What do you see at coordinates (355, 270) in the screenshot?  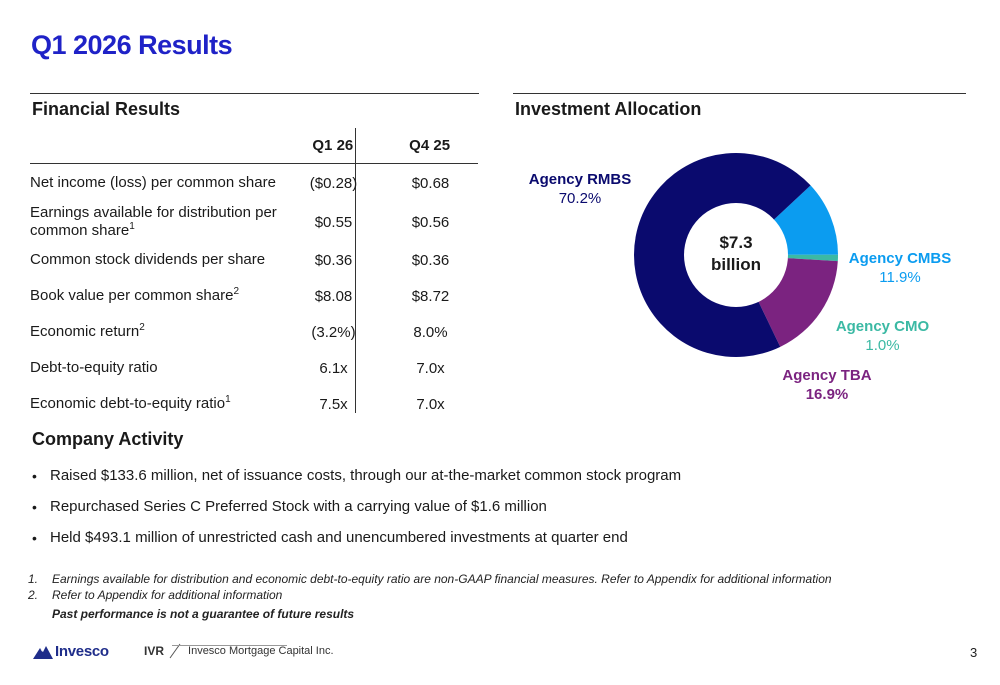 I see `table-column-divider` at bounding box center [355, 270].